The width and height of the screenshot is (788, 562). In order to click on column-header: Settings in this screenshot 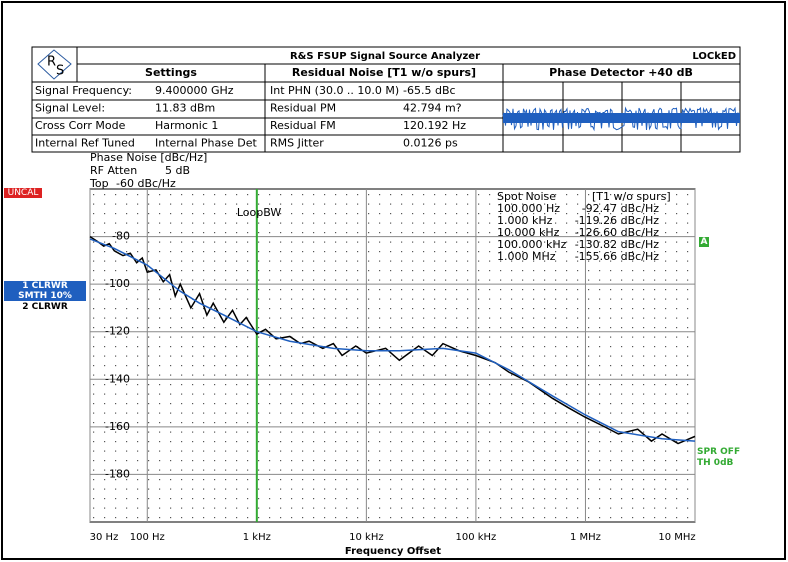, I will do `click(171, 72)`.